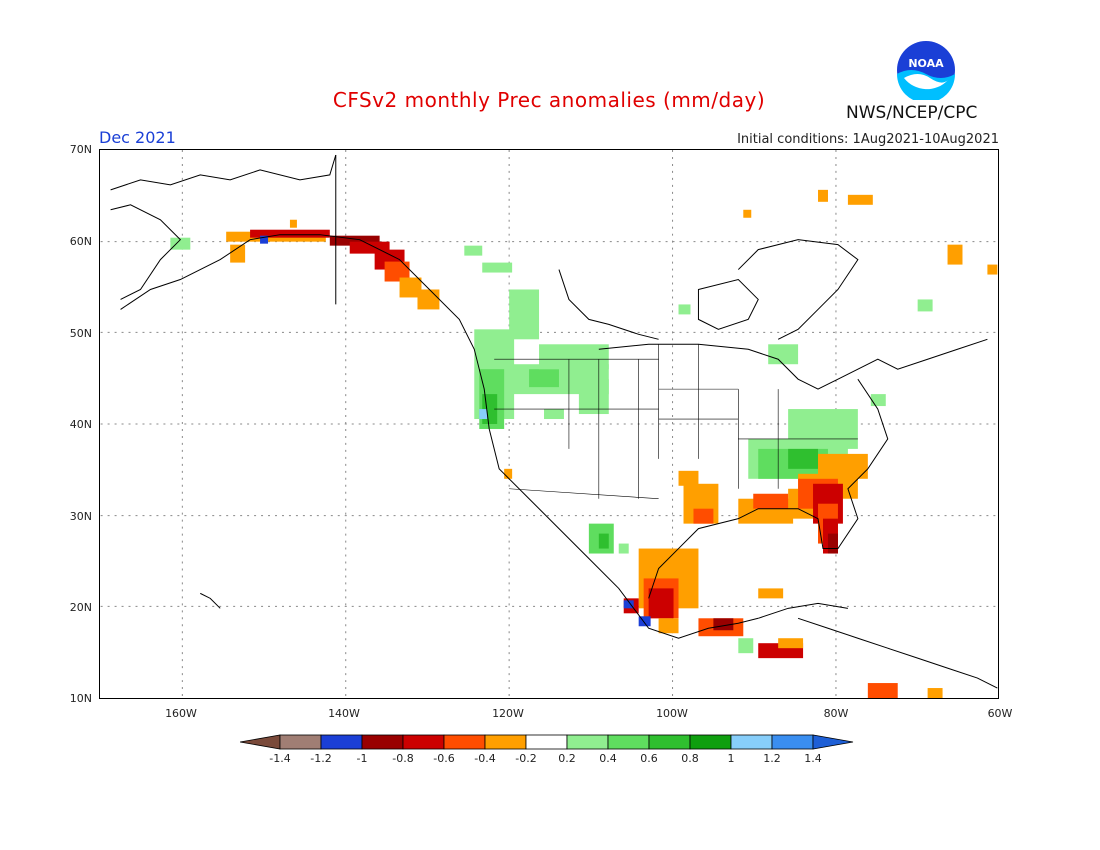 The image size is (1100, 850). I want to click on lat-label: 20N, so click(80, 607).